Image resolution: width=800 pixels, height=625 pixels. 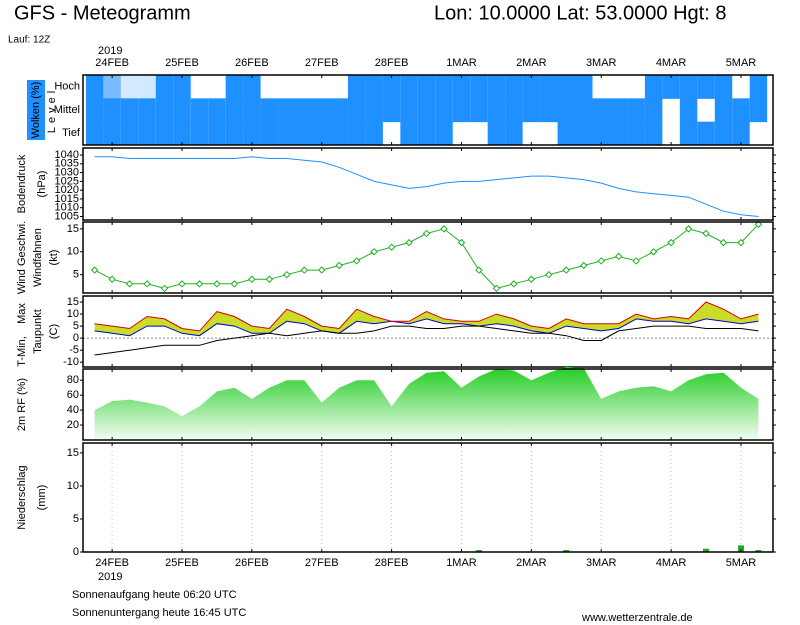 I want to click on x-tick-label: 27FEB, so click(x=322, y=563).